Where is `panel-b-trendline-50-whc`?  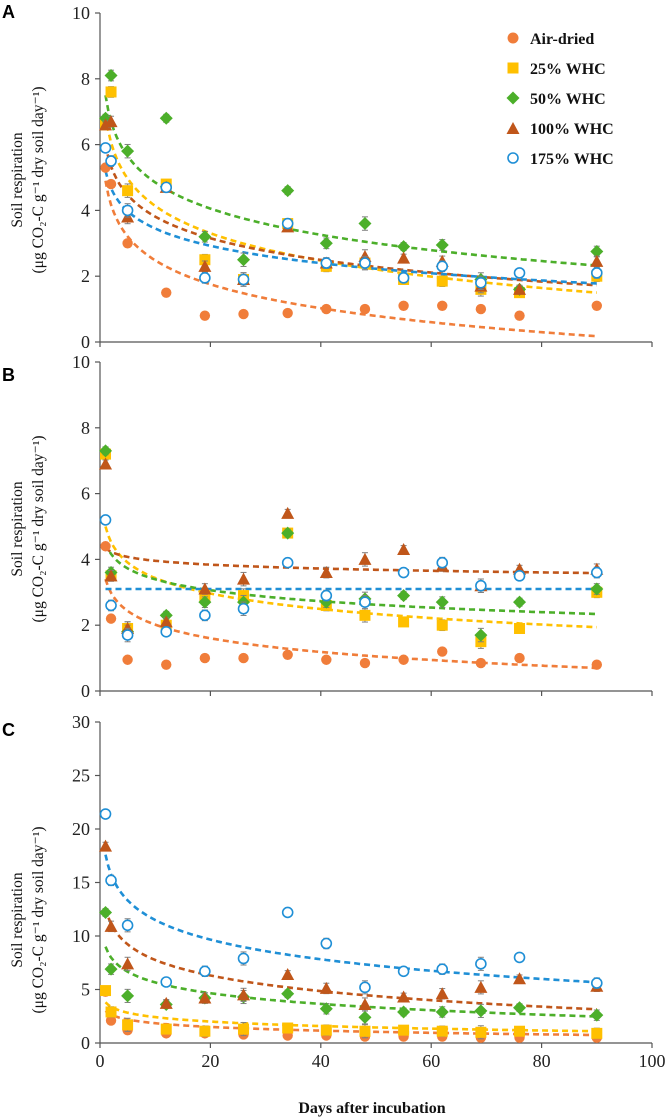
panel-b-trendline-50-whc is located at coordinates (350, 579).